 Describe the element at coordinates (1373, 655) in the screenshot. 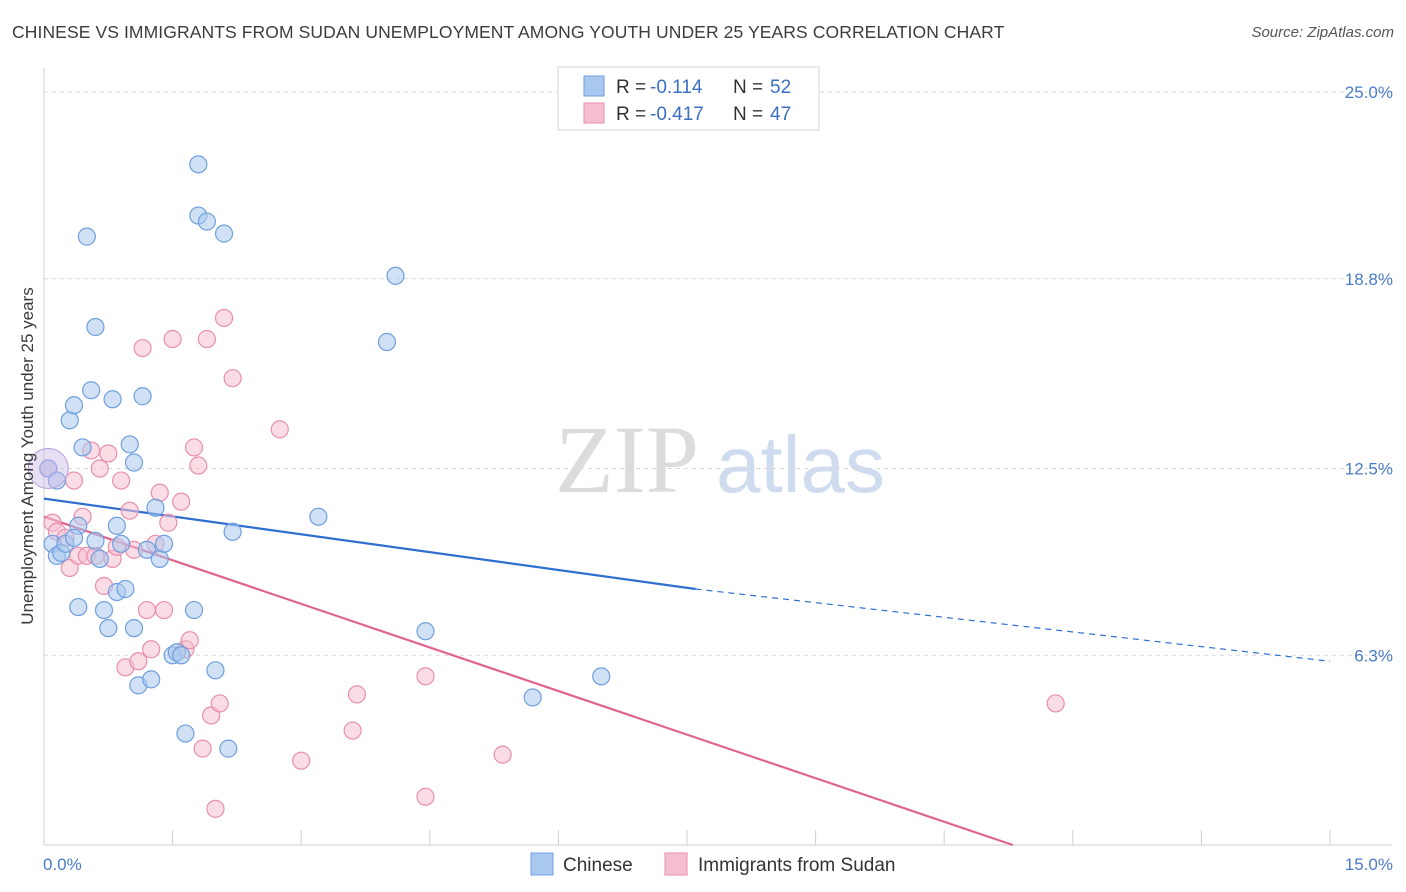

I see `y-tick-label: 6.3%` at that location.